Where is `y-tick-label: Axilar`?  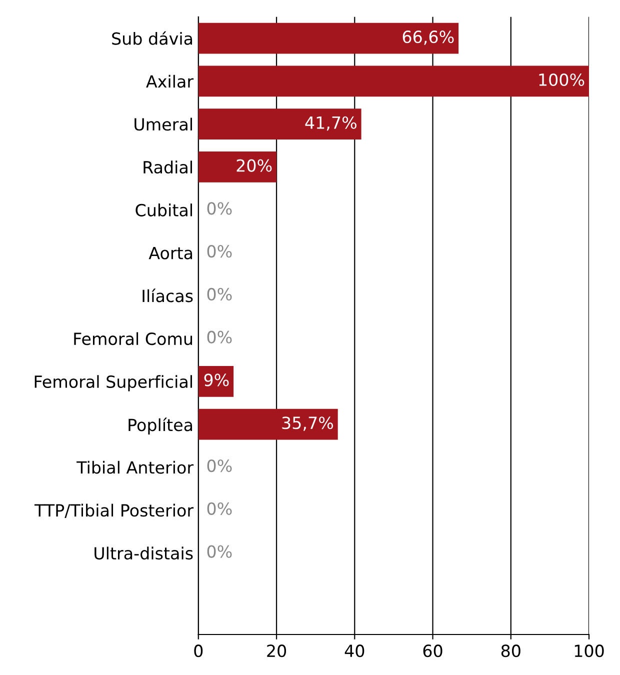 y-tick-label: Axilar is located at coordinates (170, 81).